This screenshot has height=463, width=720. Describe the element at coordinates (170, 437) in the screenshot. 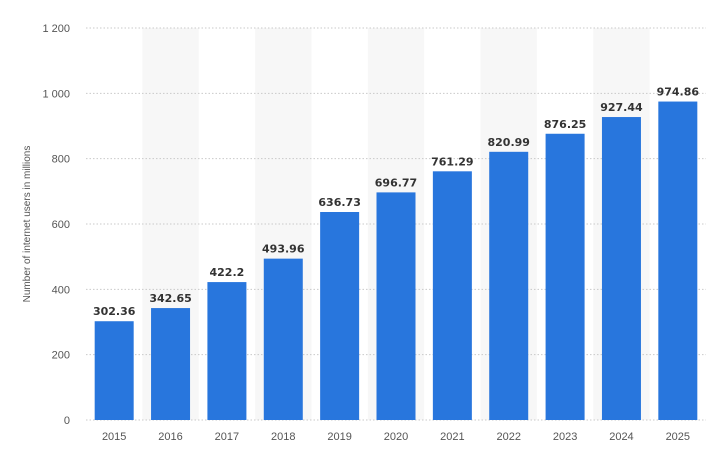

I see `x-tick-label: 2016` at that location.